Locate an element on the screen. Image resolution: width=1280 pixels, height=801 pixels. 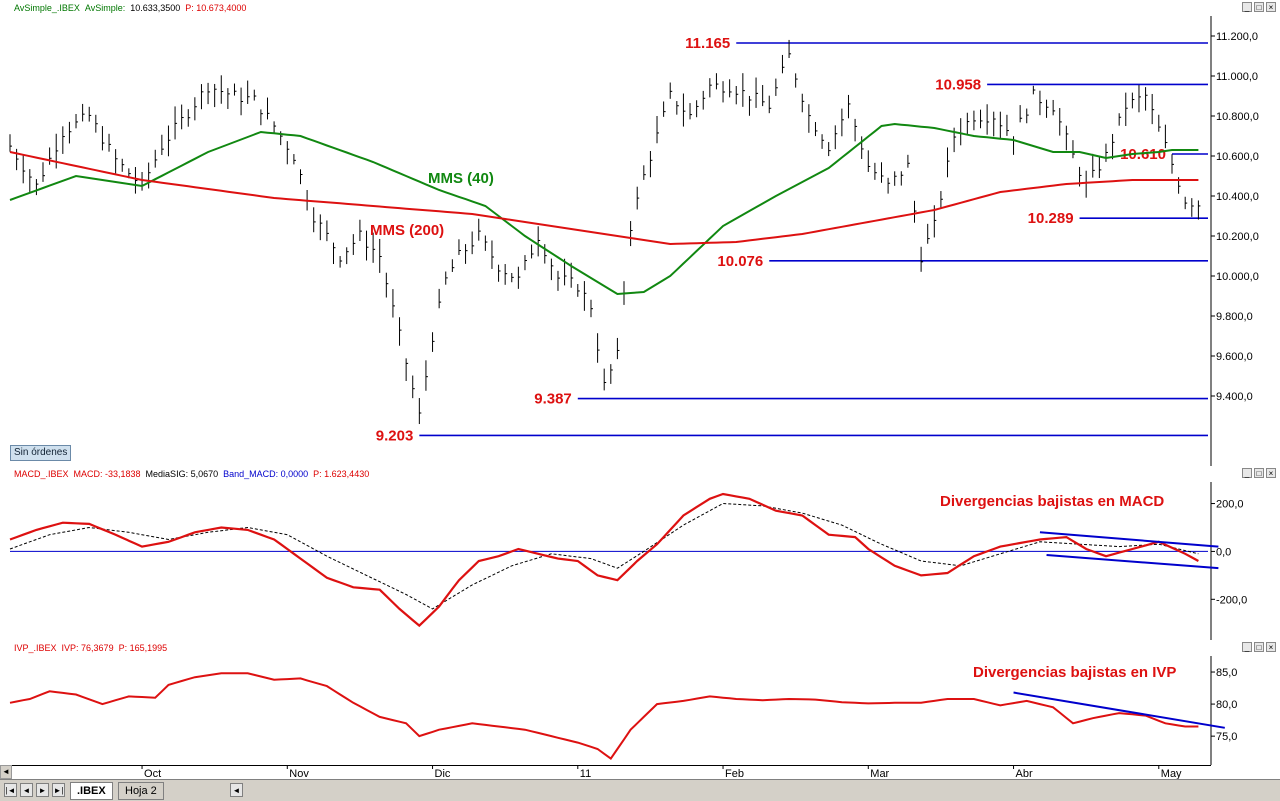
date-tick-label: 11 is located at coordinates (585, 773).